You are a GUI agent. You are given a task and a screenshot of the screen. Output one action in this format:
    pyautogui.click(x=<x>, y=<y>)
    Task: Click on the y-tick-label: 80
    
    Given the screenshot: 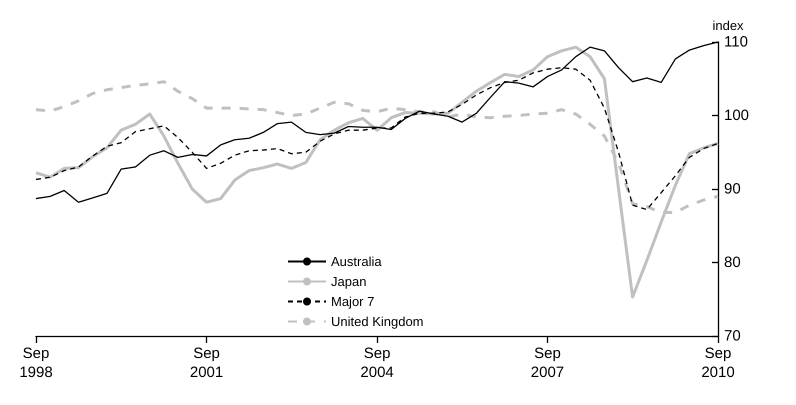 What is the action you would take?
    pyautogui.click(x=732, y=262)
    